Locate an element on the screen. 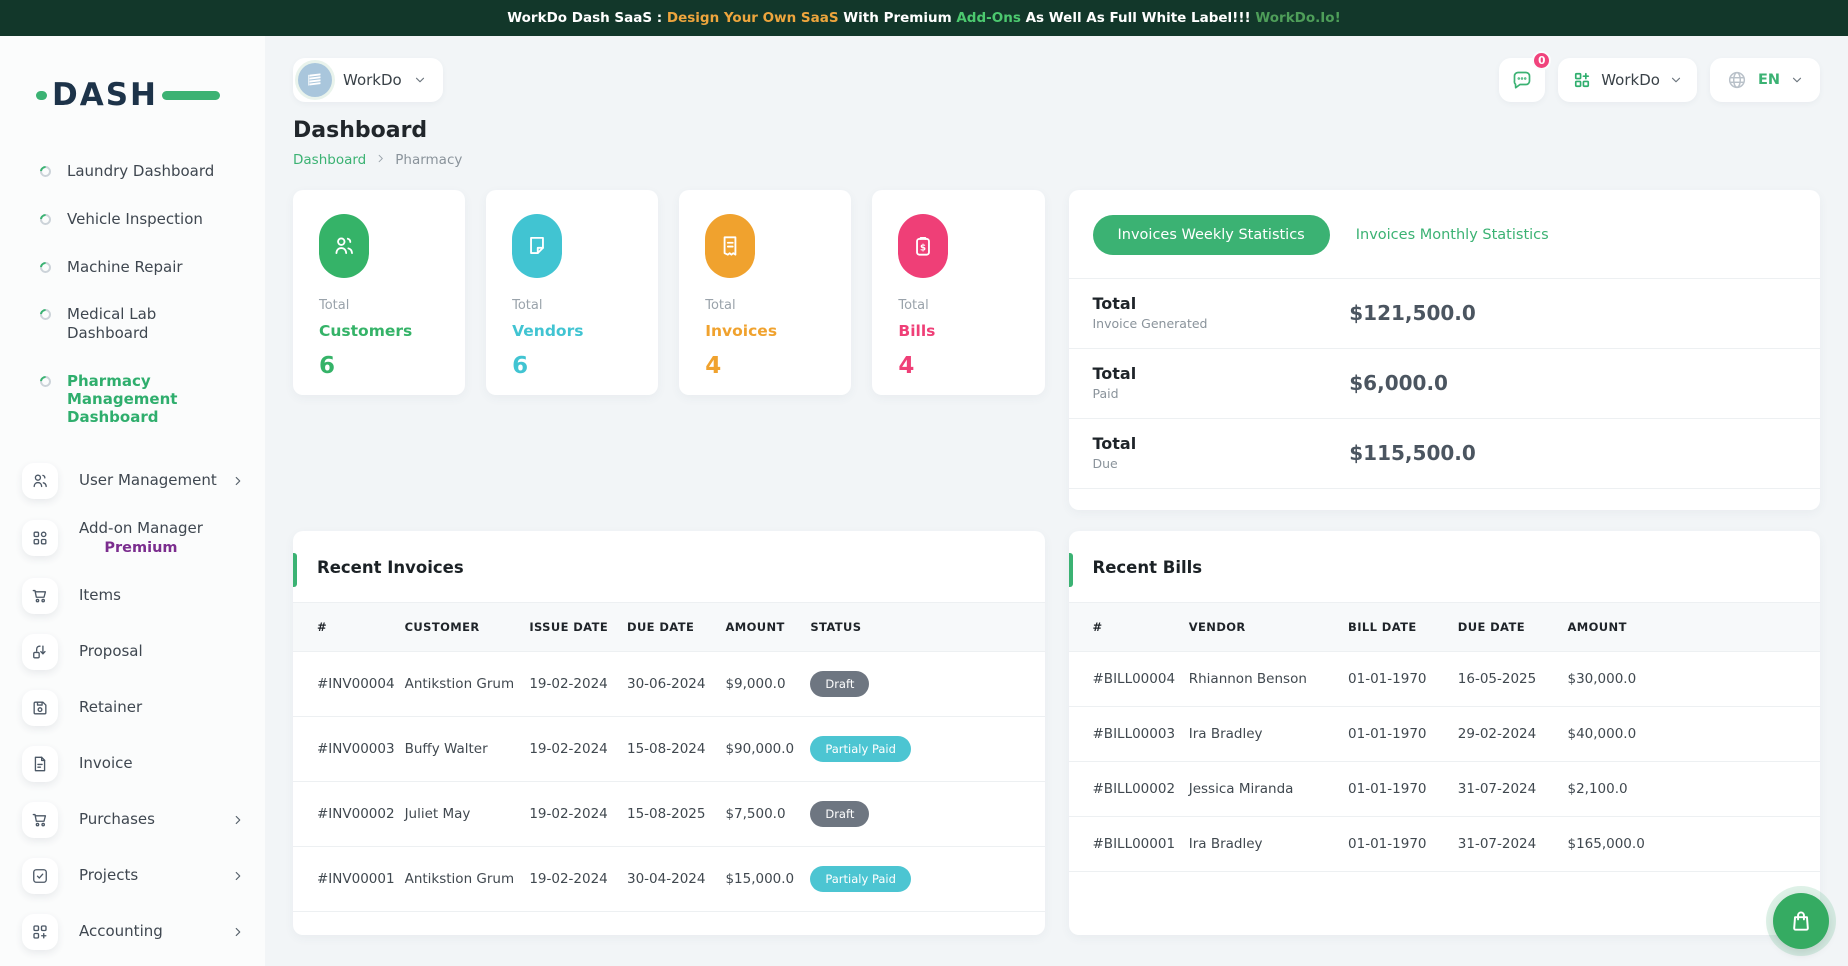  dash-logo: DASH is located at coordinates (128, 95).